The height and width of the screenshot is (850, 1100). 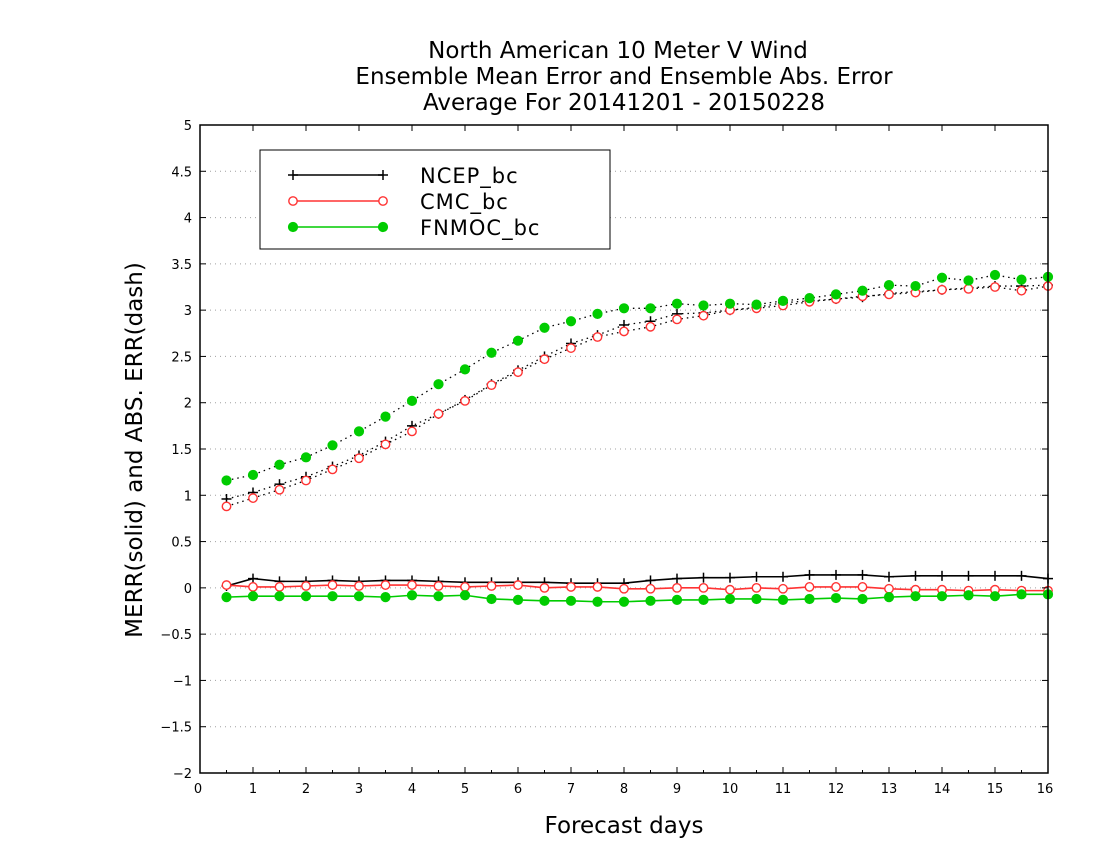 What do you see at coordinates (624, 789) in the screenshot?
I see `x-tick-label: 8` at bounding box center [624, 789].